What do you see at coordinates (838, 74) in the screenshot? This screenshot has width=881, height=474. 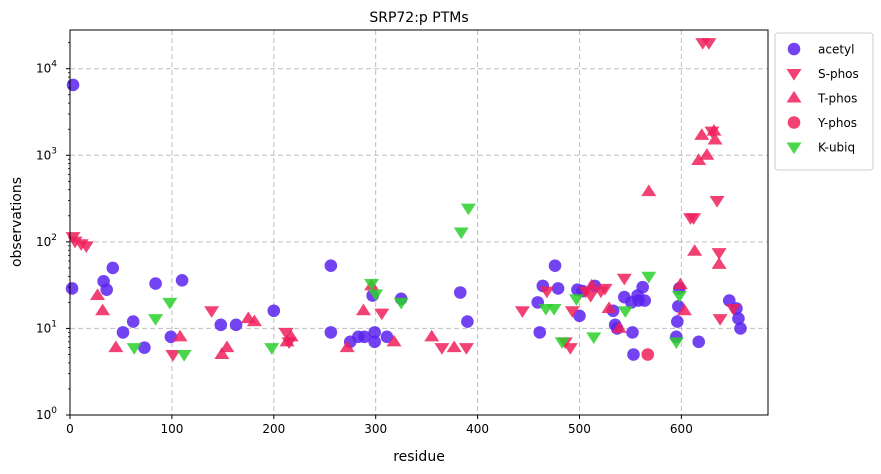 I see `legend-label: S-phos` at bounding box center [838, 74].